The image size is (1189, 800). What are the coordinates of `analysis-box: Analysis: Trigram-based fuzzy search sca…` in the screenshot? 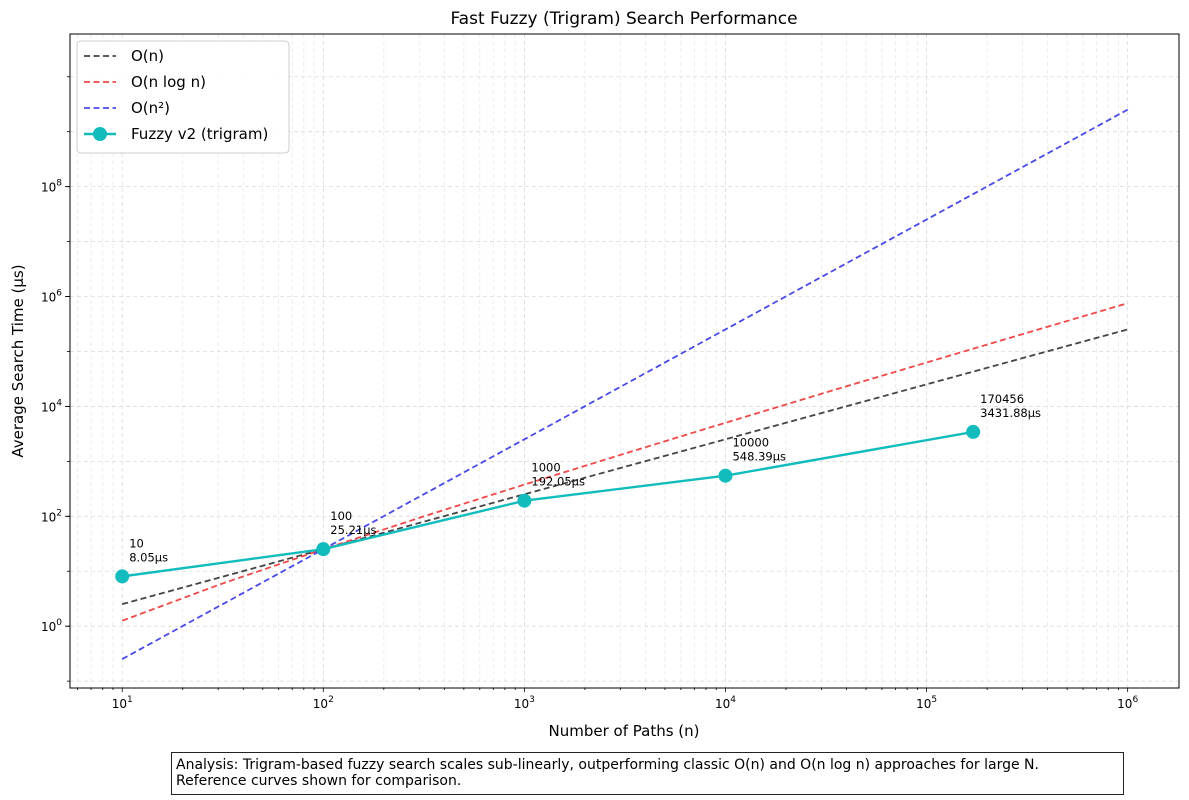 It's located at (647, 773).